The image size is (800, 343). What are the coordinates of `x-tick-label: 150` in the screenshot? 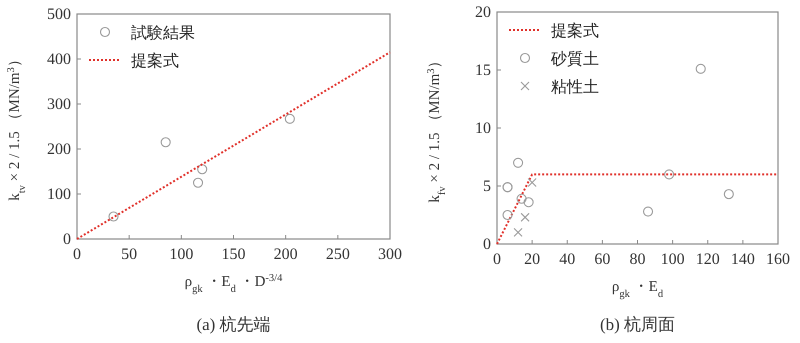 It's located at (234, 254).